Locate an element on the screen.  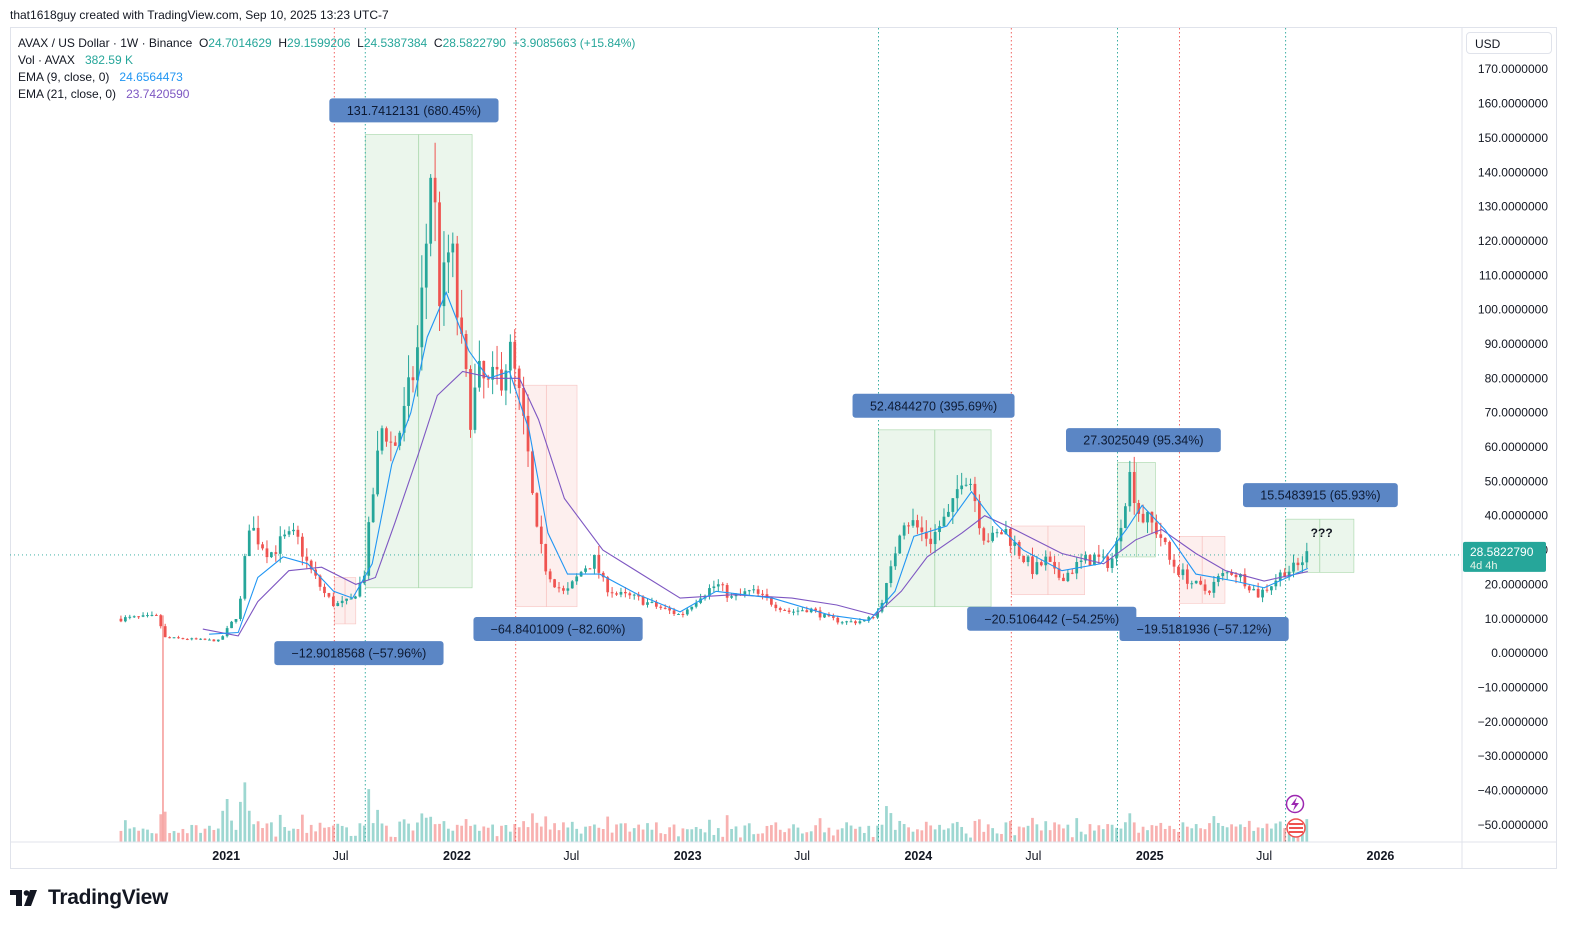
time-tick: 2026 is located at coordinates (1381, 856).